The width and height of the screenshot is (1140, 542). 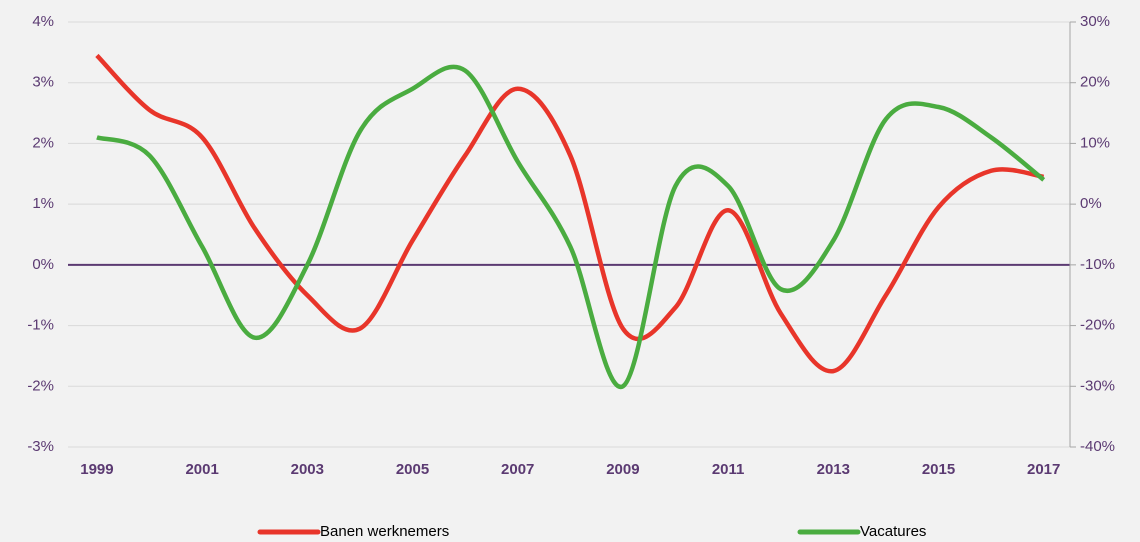 I want to click on x-tick-label: 2001, so click(x=201, y=469).